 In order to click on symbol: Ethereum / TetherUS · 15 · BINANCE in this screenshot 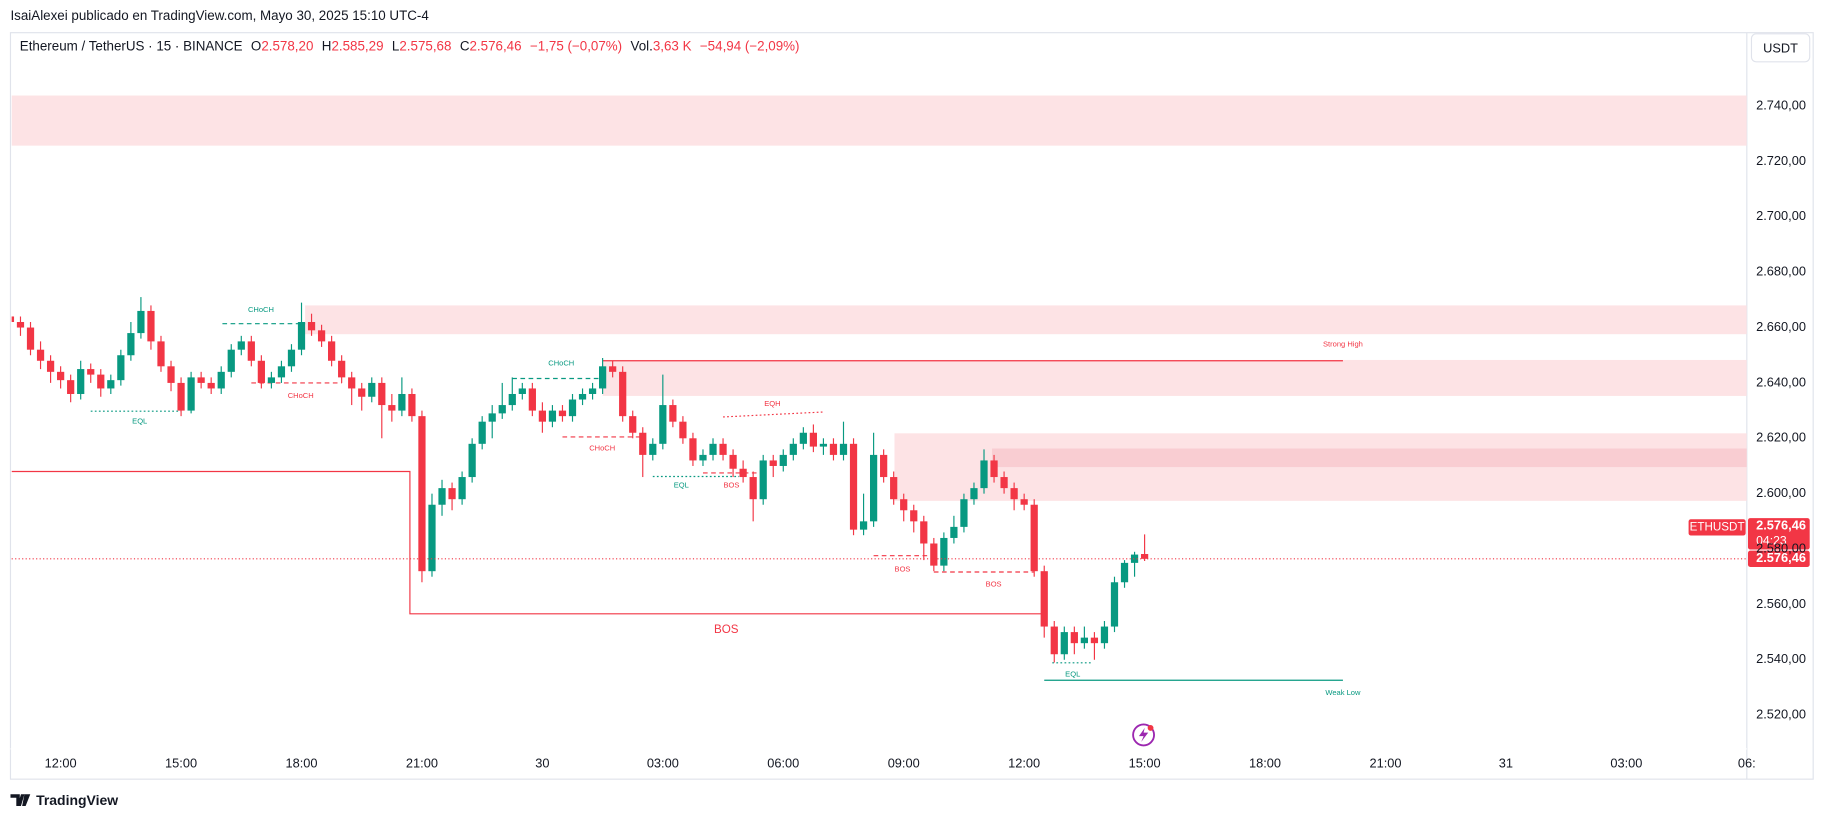, I will do `click(131, 45)`.